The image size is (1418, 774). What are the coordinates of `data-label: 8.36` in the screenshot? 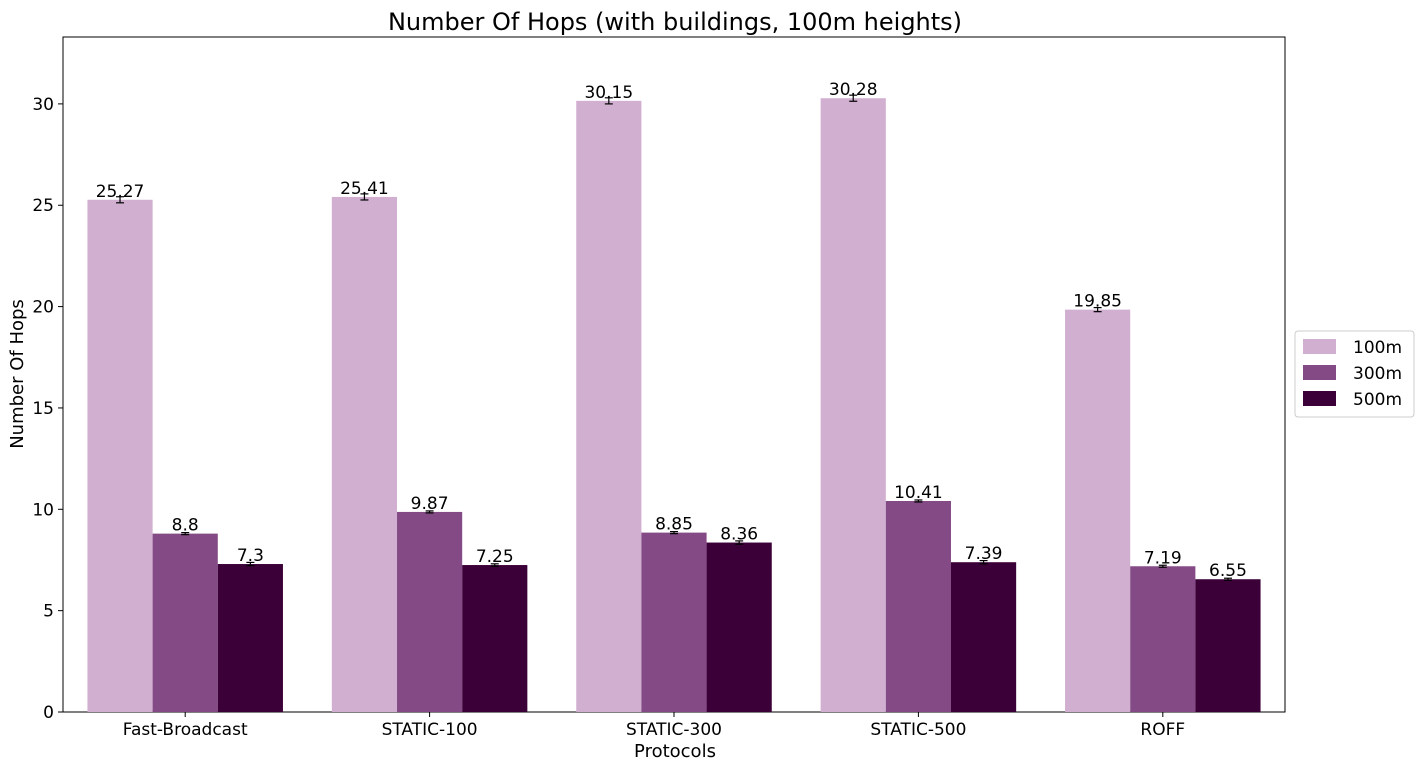 It's located at (739, 535).